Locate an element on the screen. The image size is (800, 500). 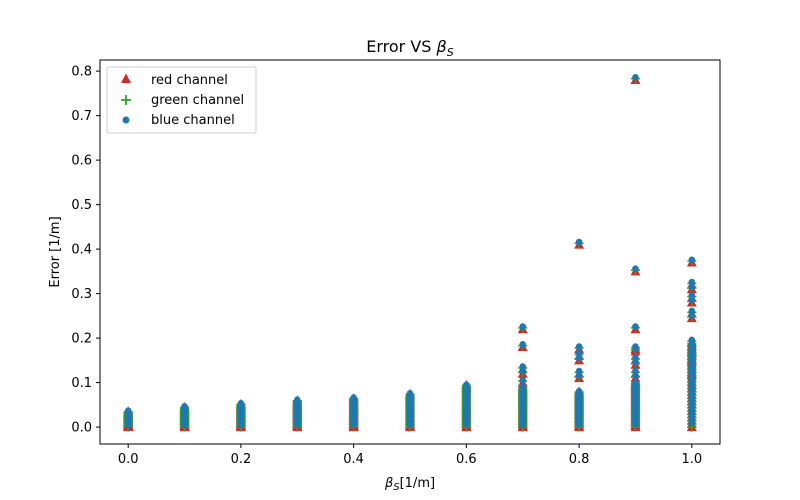
legend-label-red: red channel is located at coordinates (189, 80).